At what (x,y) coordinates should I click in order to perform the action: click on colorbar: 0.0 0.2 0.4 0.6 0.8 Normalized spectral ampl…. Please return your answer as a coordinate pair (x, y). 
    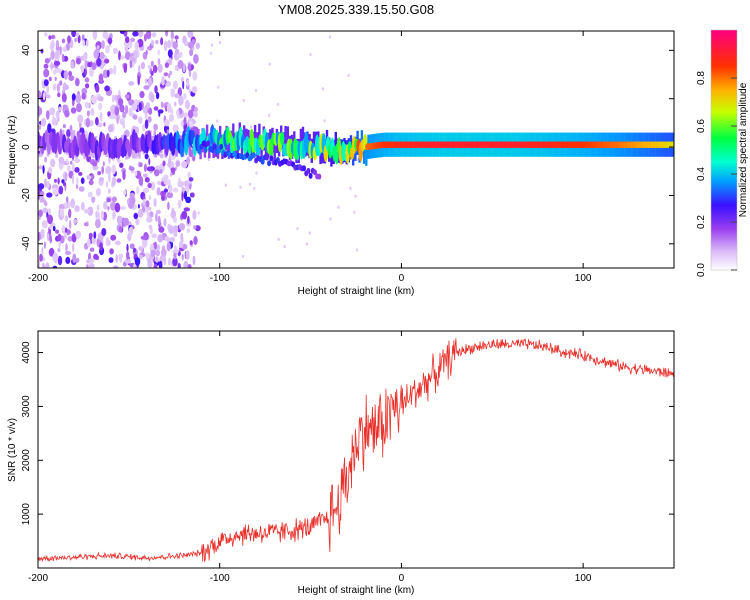
    Looking at the image, I should click on (722, 153).